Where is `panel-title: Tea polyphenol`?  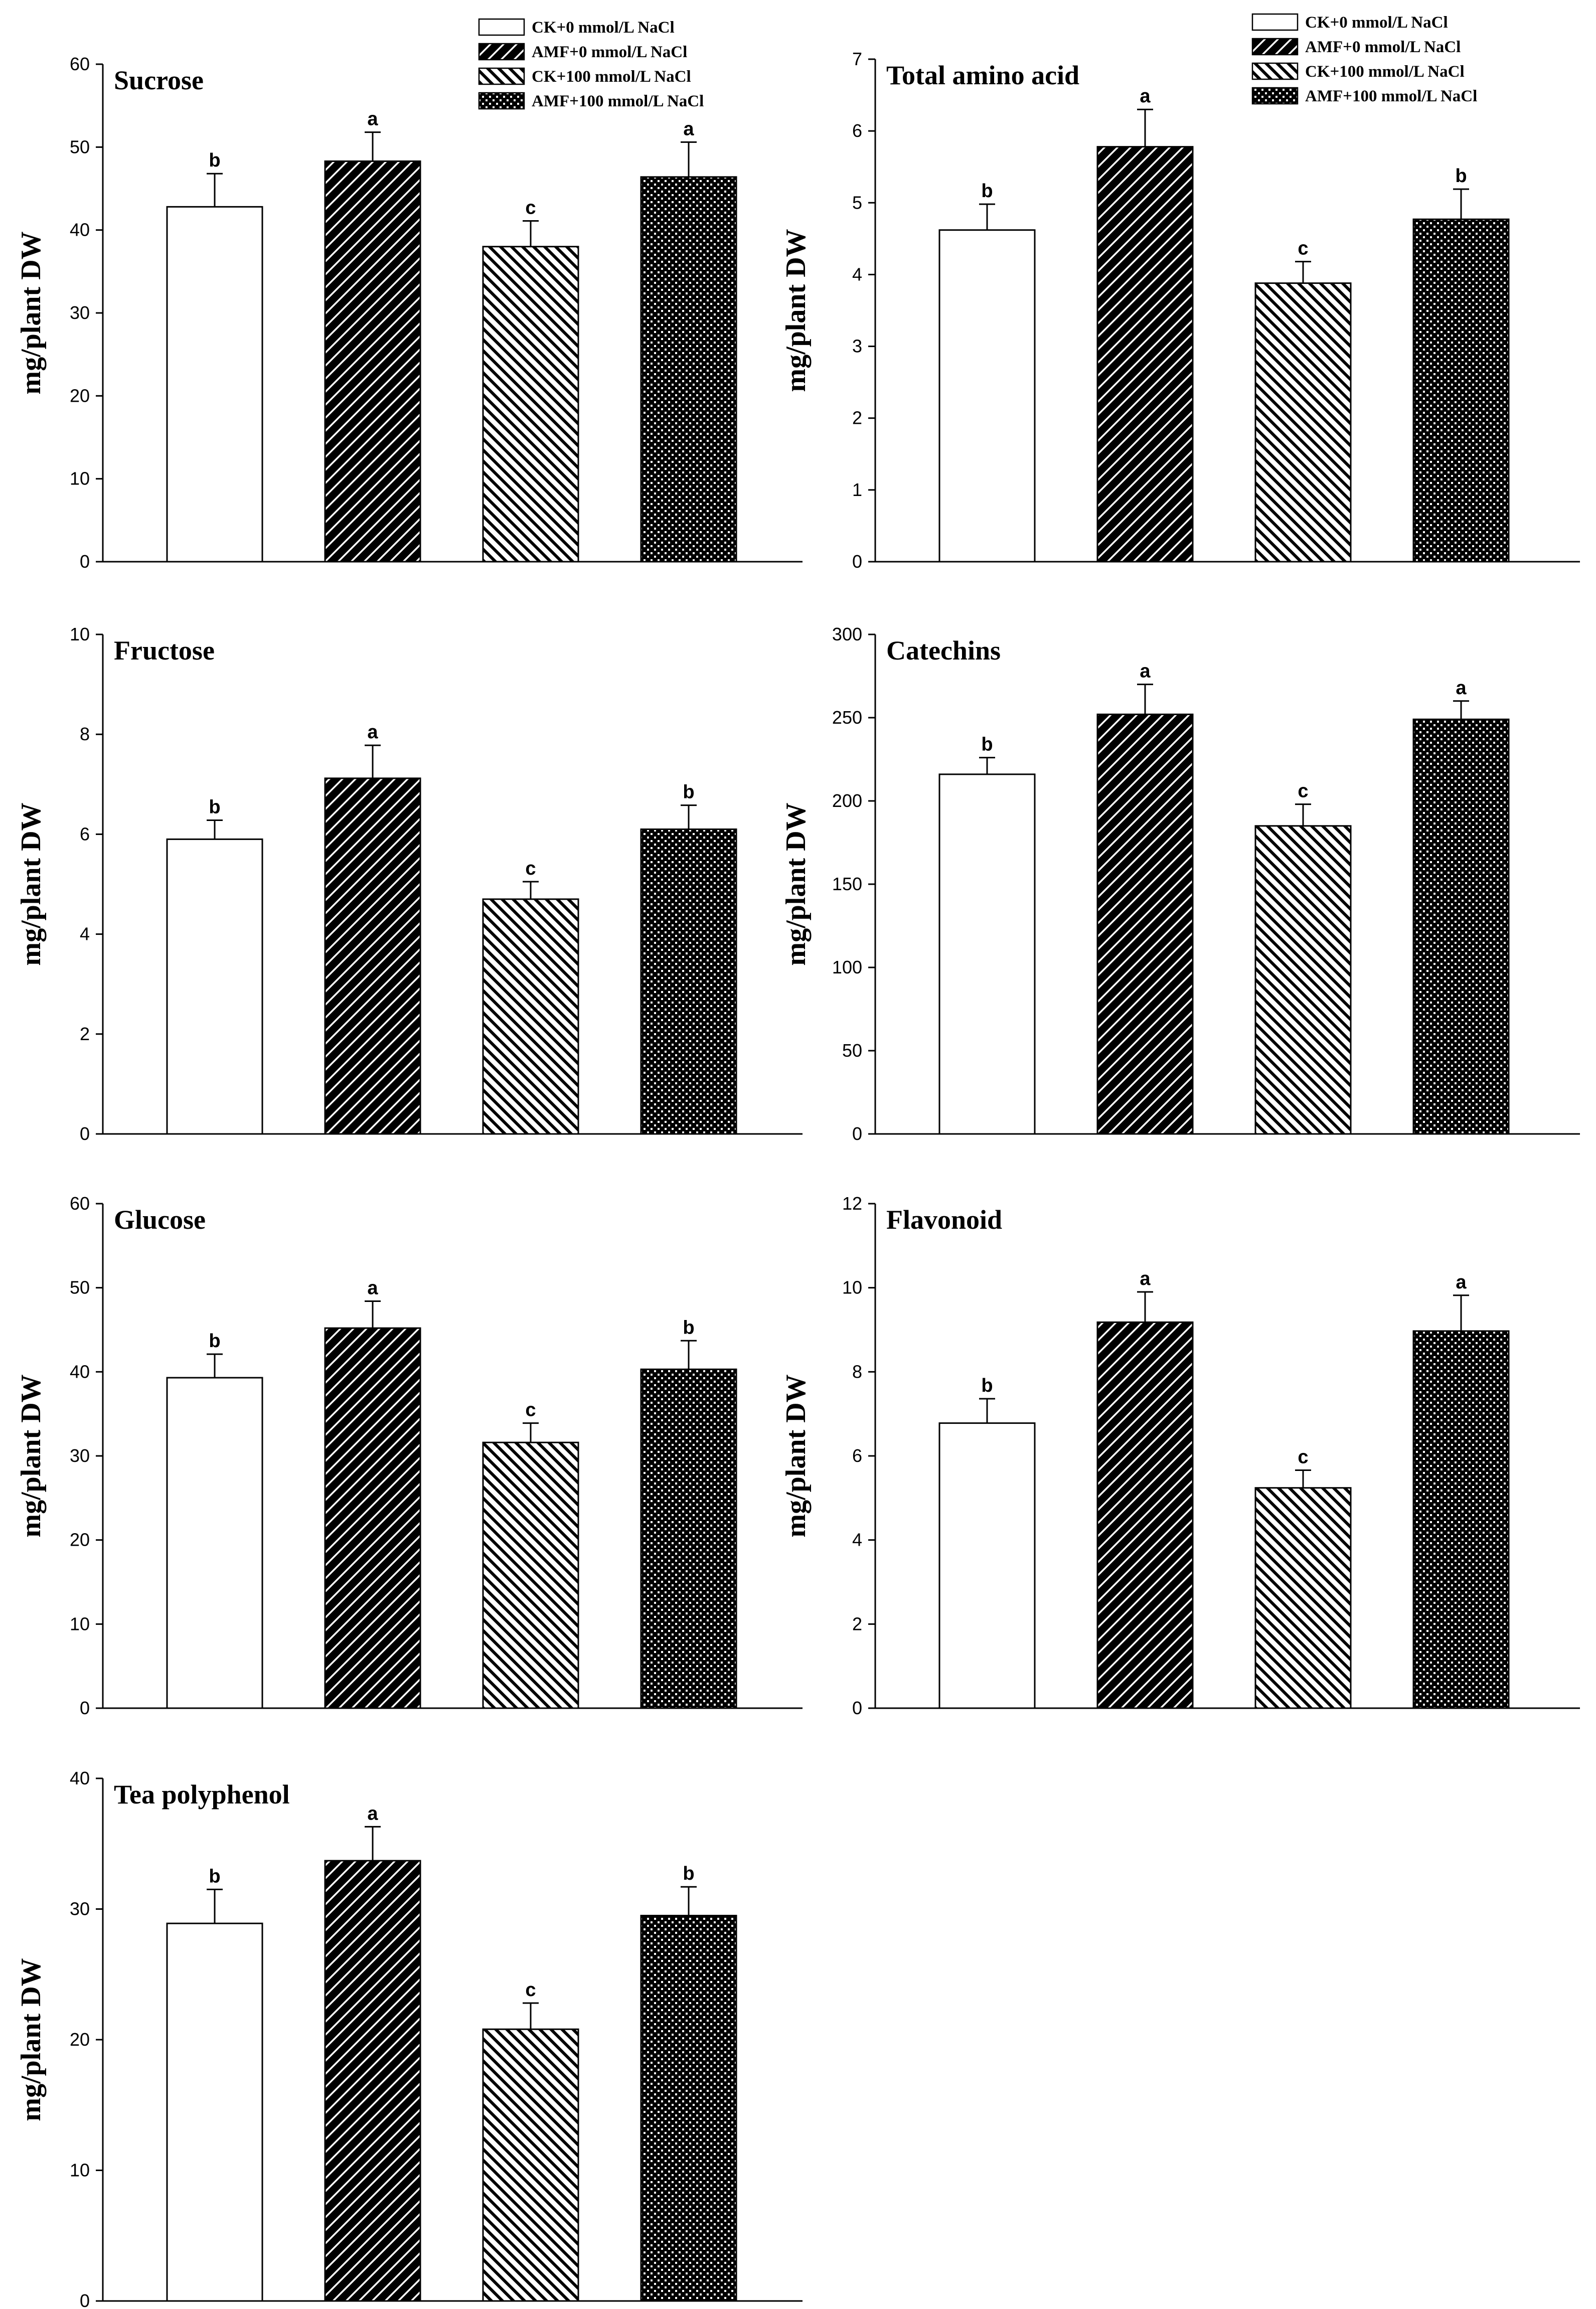
panel-title: Tea polyphenol is located at coordinates (202, 1794).